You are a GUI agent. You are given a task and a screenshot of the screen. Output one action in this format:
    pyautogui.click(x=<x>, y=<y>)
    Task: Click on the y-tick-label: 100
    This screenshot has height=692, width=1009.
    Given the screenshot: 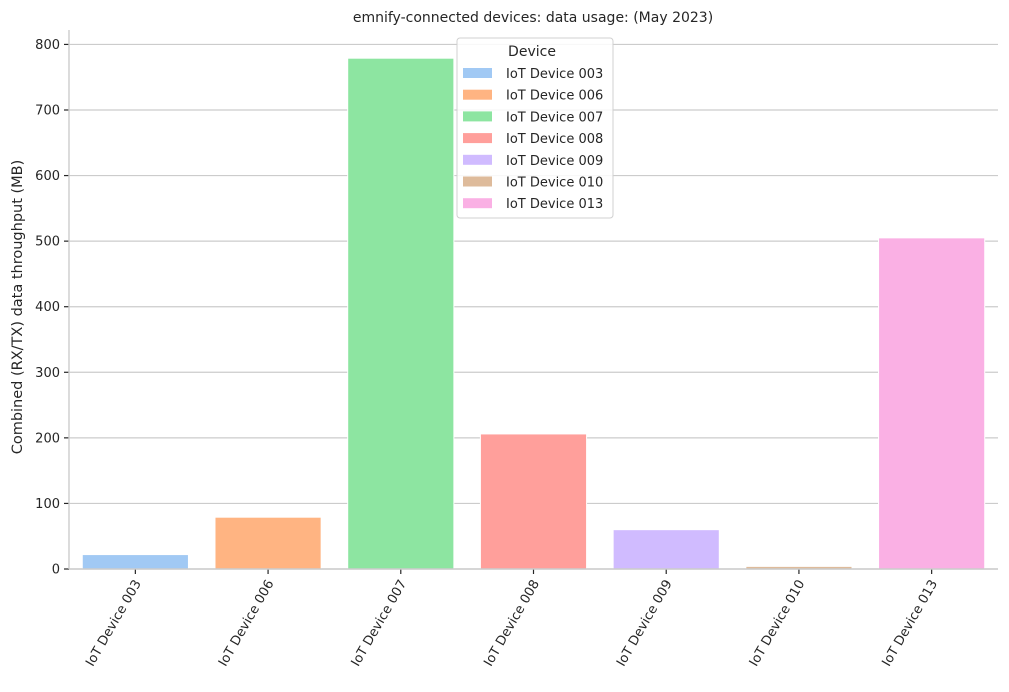 What is the action you would take?
    pyautogui.click(x=47, y=504)
    